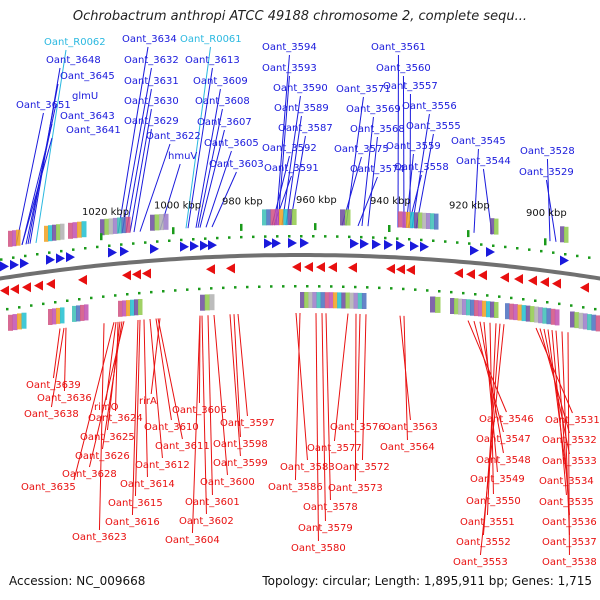 This screenshot has height=600, width=600. What do you see at coordinates (363, 89) in the screenshot?
I see `gene-label-oant-3571: Oant_3571` at bounding box center [363, 89].